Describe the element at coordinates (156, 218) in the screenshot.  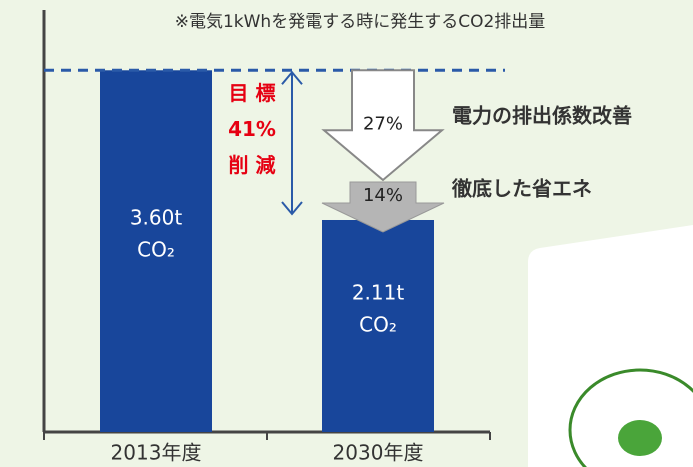
I see `value-label: 3.60t` at that location.